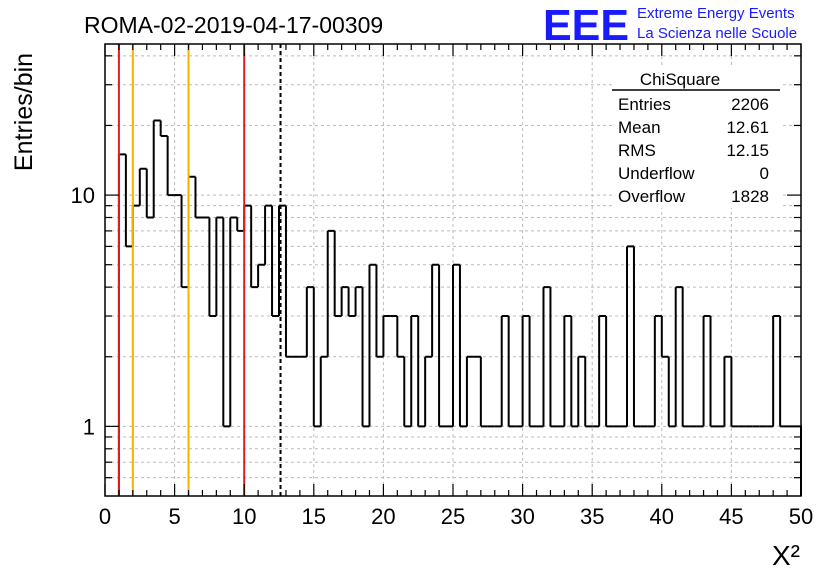 The width and height of the screenshot is (836, 577). What do you see at coordinates (747, 127) in the screenshot?
I see `stats-row-value: 12.61` at bounding box center [747, 127].